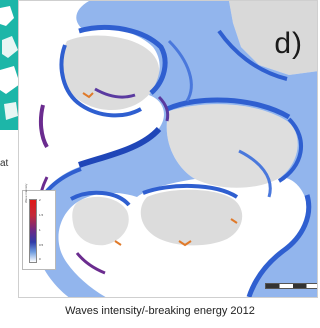 The width and height of the screenshot is (320, 328). I want to click on figure-caption: Waves intensity/-breaking energy 2012, so click(160, 311).